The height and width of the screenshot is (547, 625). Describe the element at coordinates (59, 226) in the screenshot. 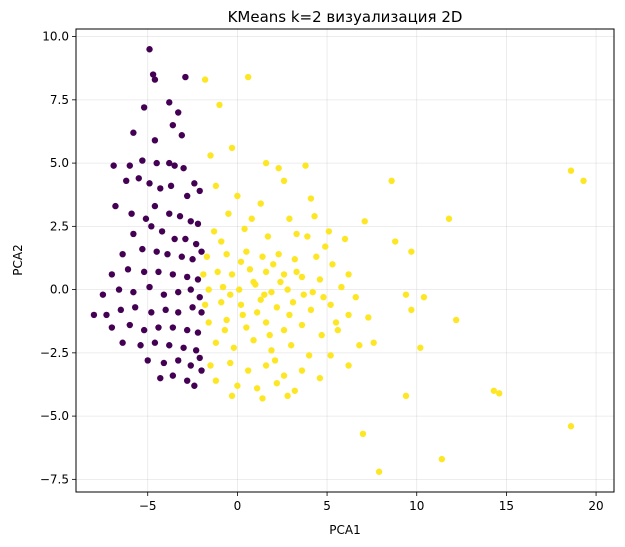

I see `y-tick-label: 2.5` at that location.